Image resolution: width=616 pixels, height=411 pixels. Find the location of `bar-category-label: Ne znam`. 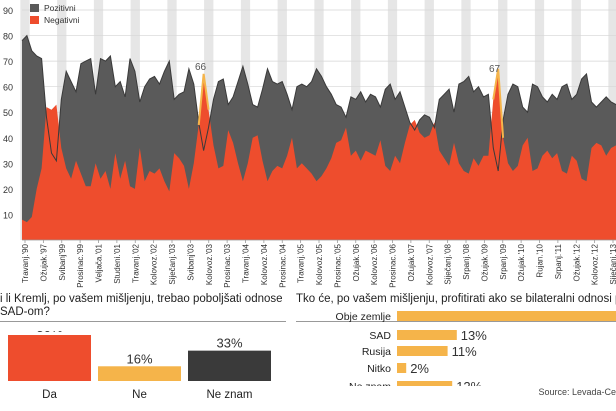

bar-category-label: Ne znam is located at coordinates (229, 395).